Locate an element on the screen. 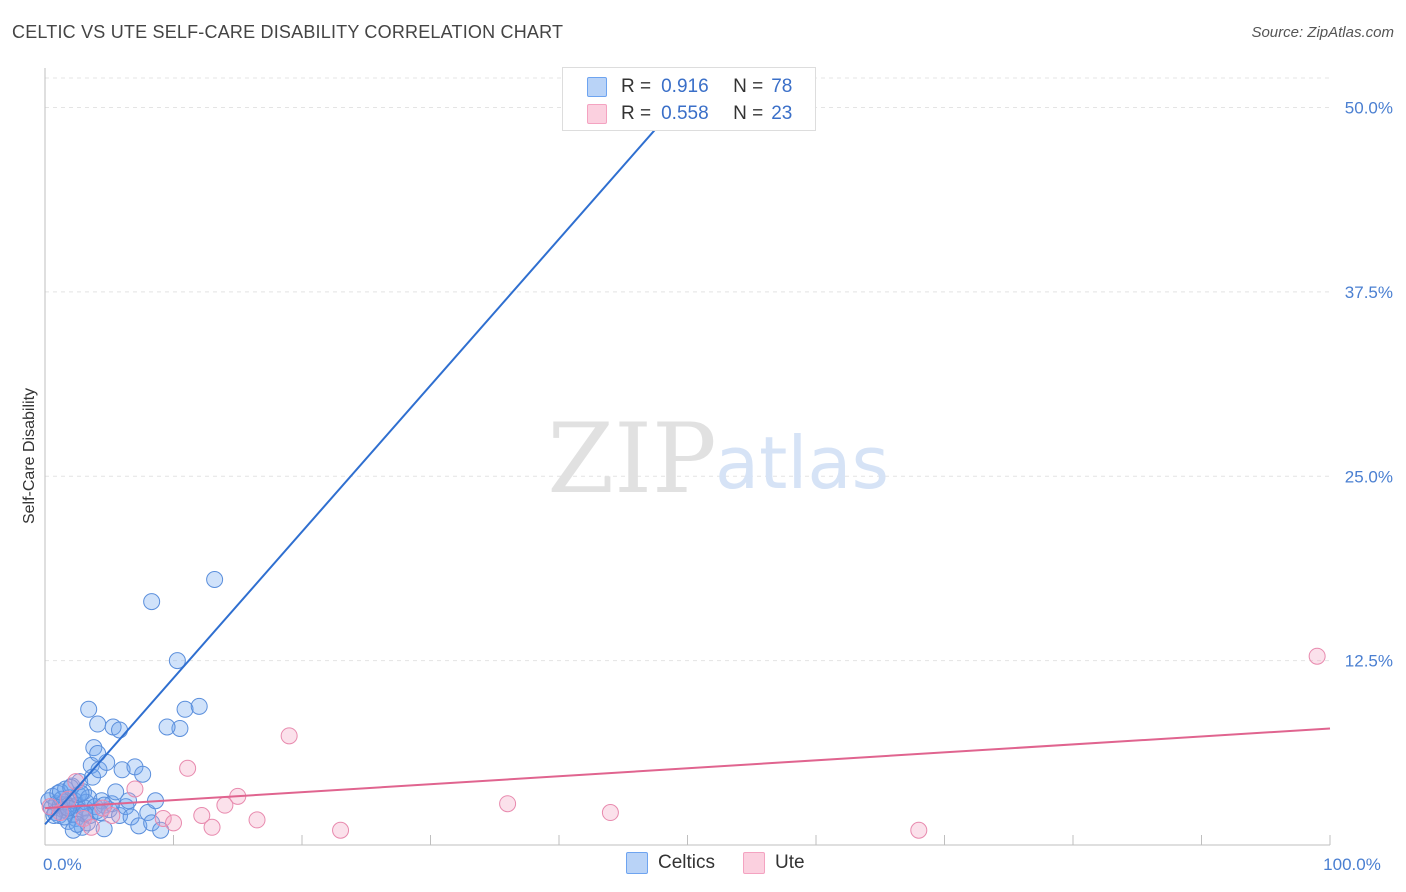 The width and height of the screenshot is (1406, 892). ute-trend-line is located at coordinates (687, 768).